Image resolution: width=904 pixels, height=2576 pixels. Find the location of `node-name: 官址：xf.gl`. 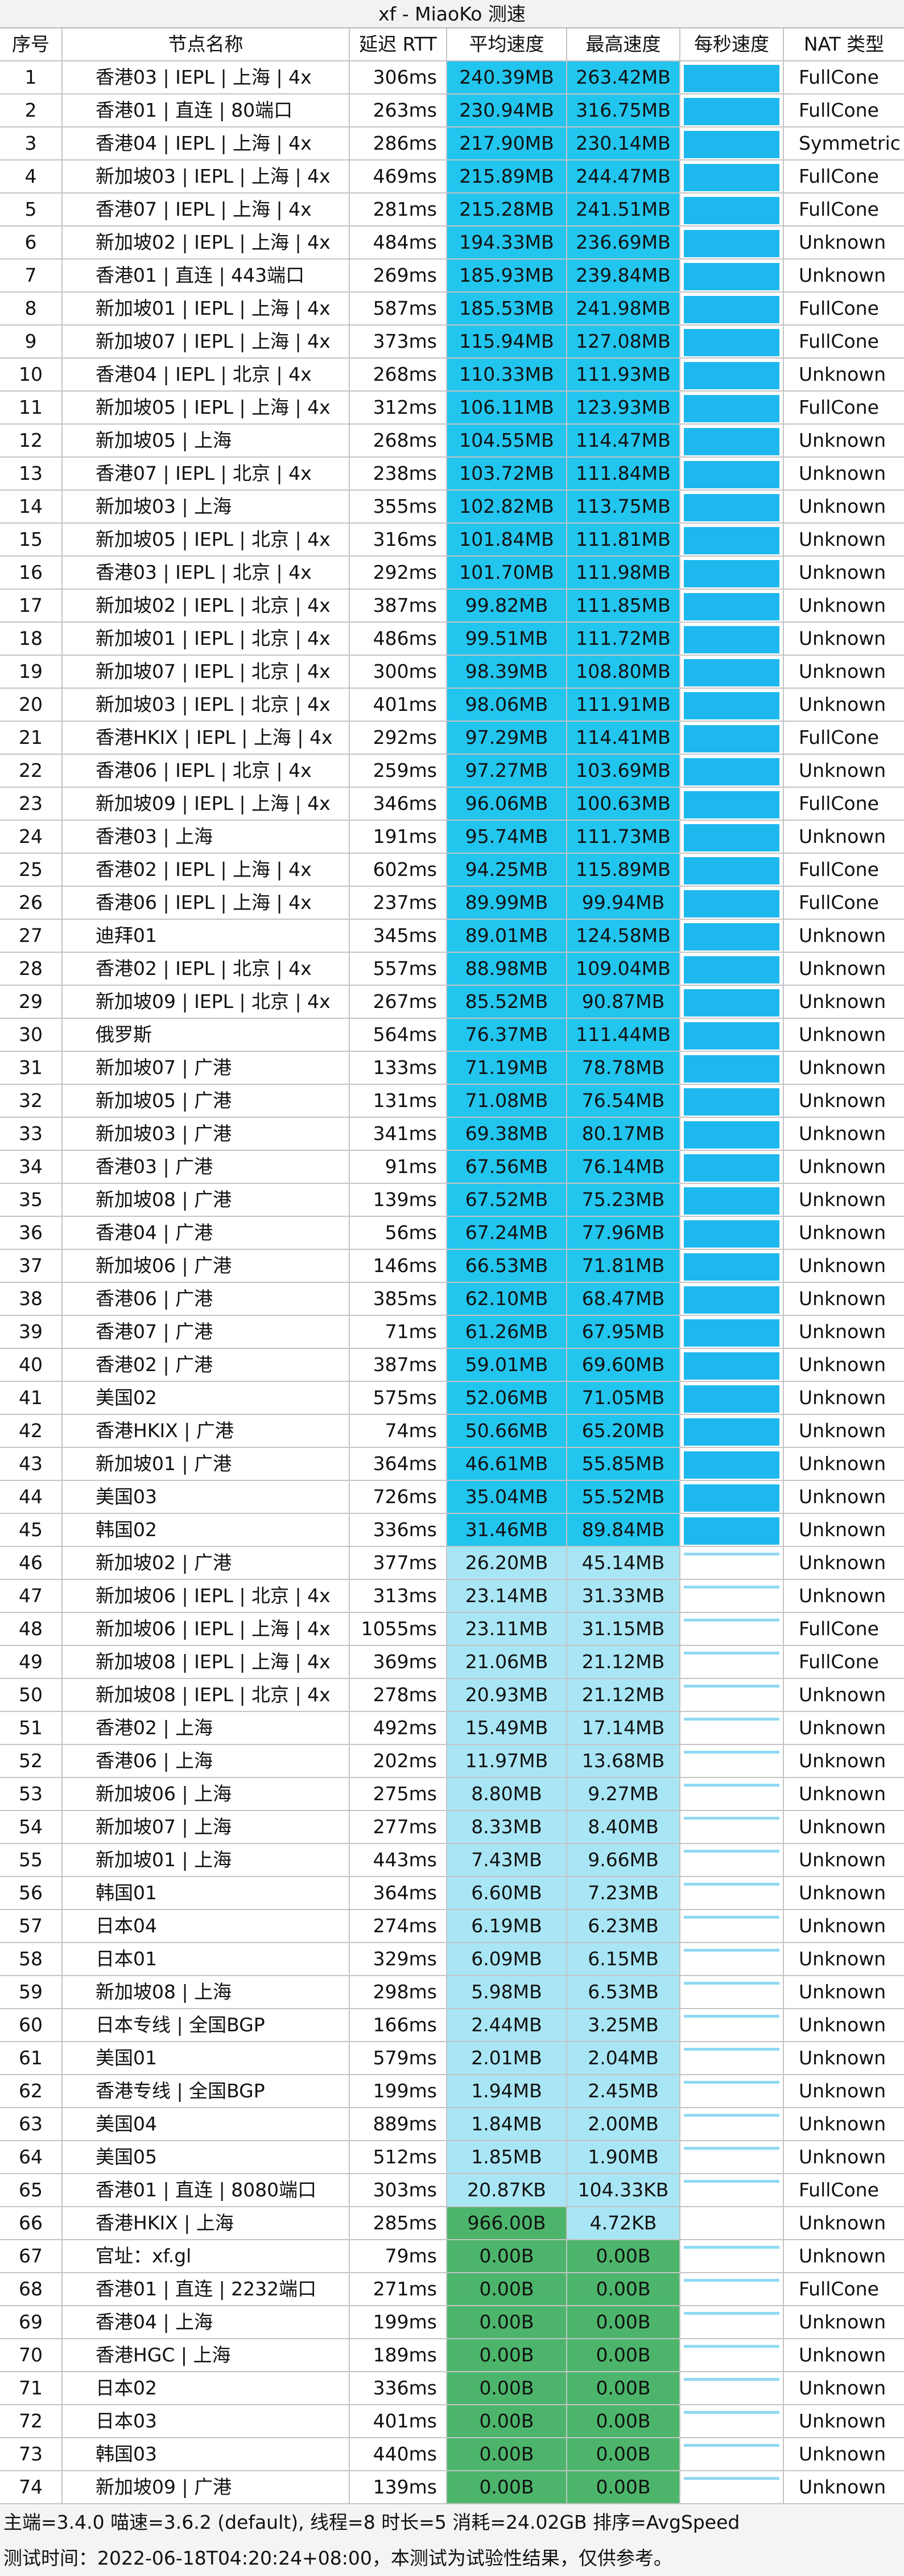

node-name: 官址：xf.gl is located at coordinates (206, 2256).